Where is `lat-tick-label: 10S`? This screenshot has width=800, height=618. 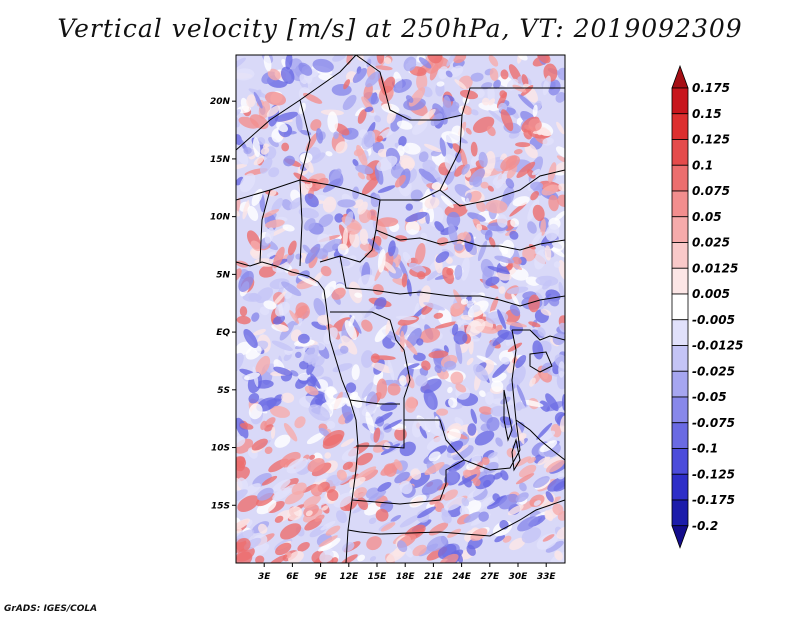 lat-tick-label: 10S is located at coordinates (220, 449).